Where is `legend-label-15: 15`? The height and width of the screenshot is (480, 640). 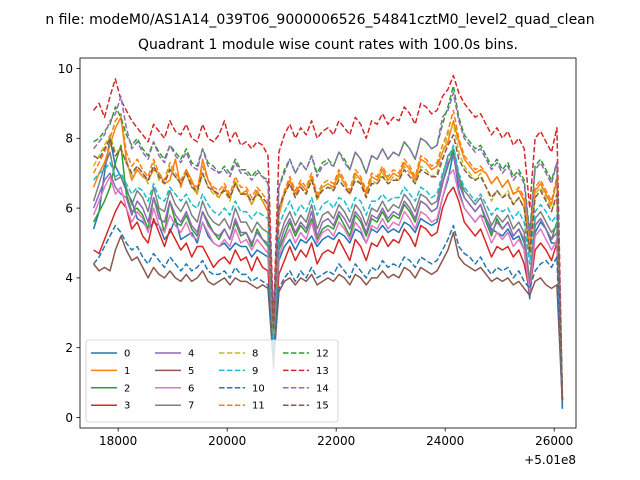
legend-label-15: 15 is located at coordinates (322, 406).